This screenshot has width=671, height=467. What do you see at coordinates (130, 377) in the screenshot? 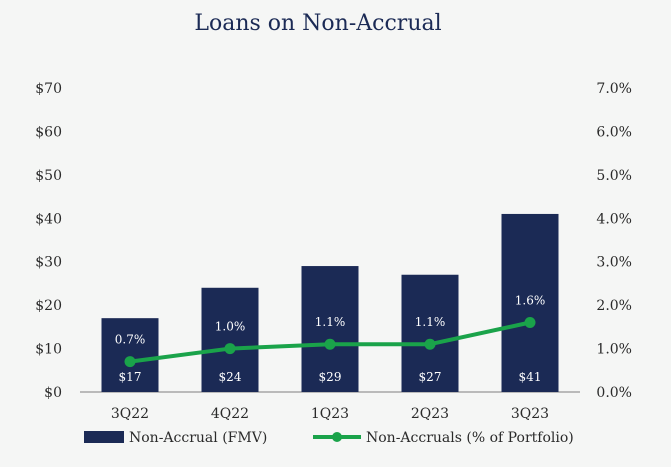
I see `bar-data-label: $17` at bounding box center [130, 377].